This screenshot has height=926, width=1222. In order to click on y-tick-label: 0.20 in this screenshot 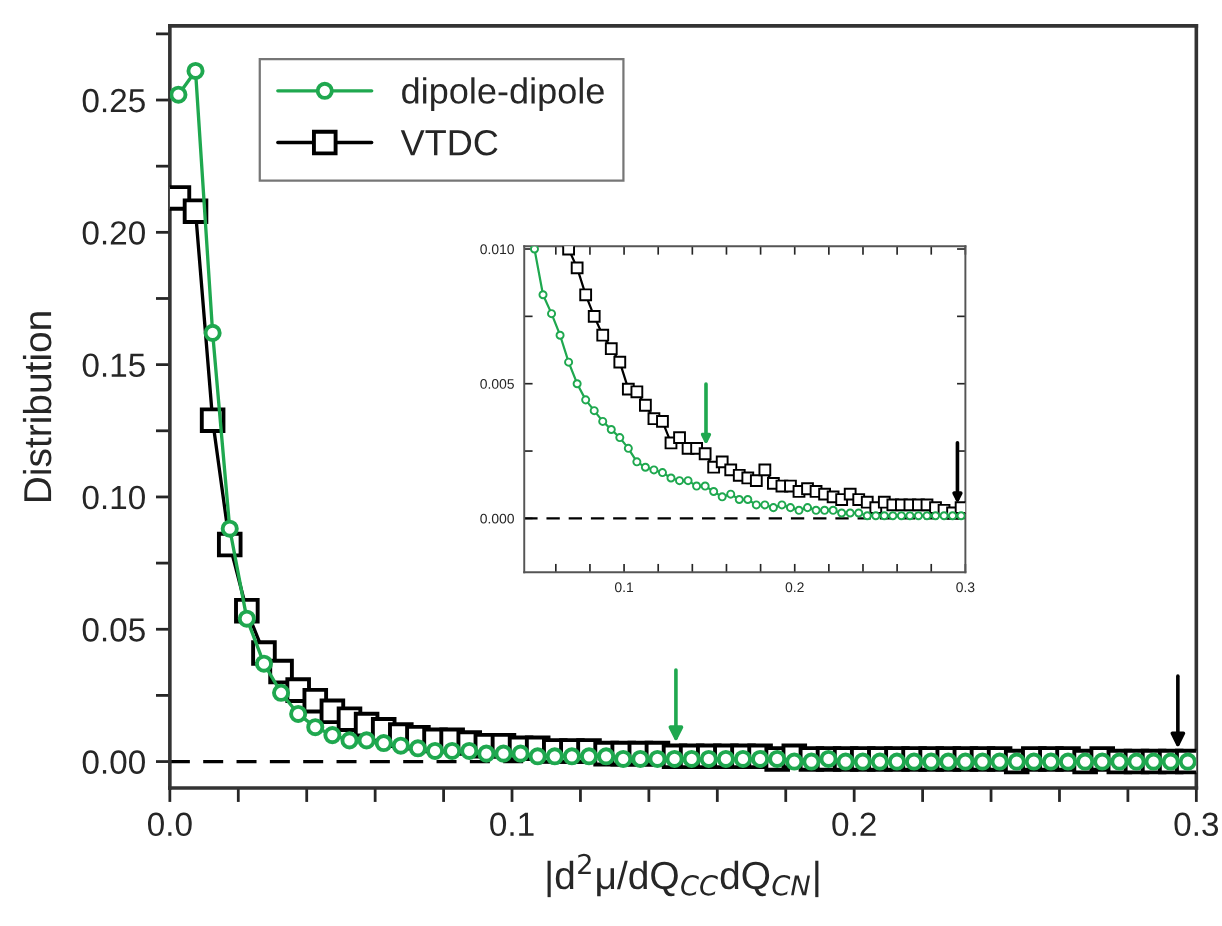, I will do `click(113, 233)`.